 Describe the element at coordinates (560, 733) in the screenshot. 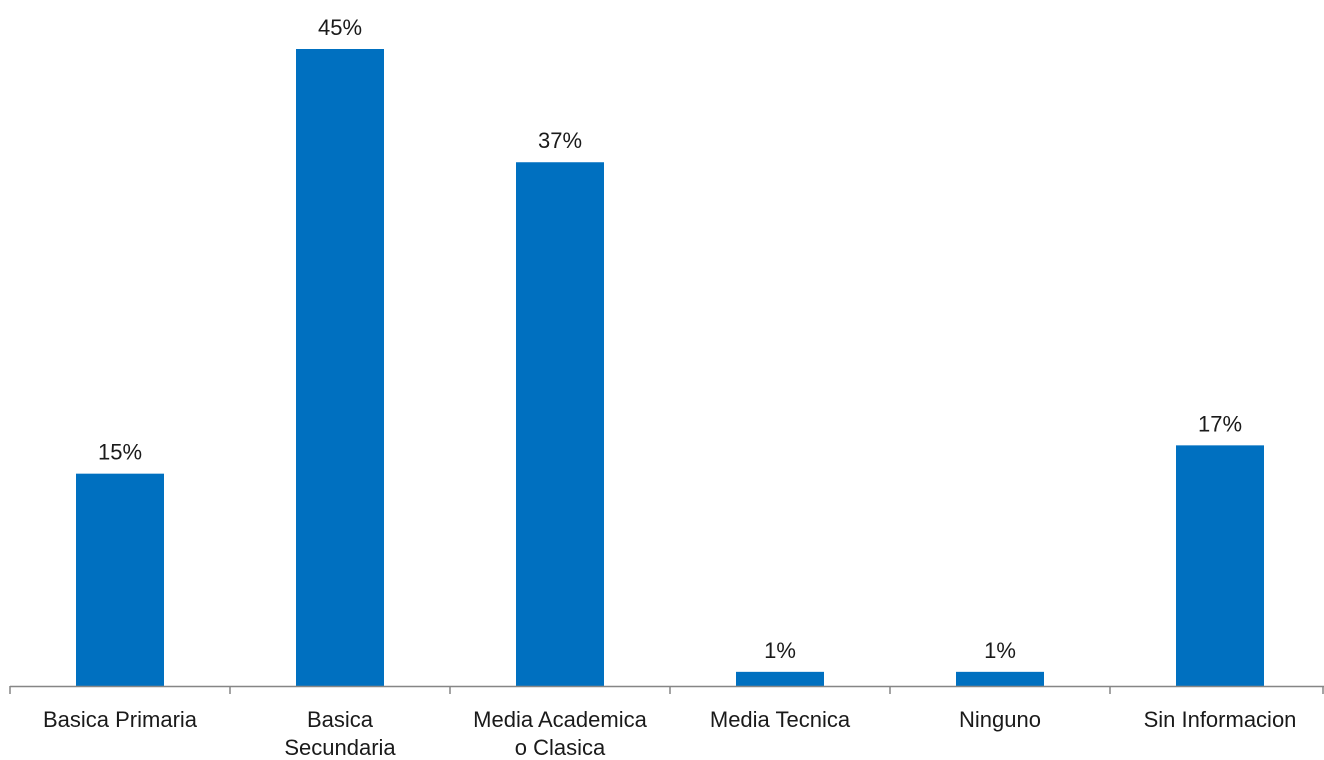

I see `category-label-3: Media Academica o Clasica` at that location.